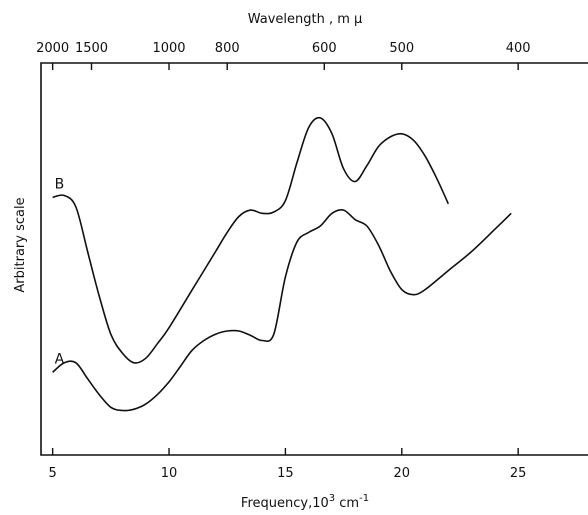 The width and height of the screenshot is (588, 515). Describe the element at coordinates (518, 48) in the screenshot. I see `wavelength-tick-label-400: 400` at that location.